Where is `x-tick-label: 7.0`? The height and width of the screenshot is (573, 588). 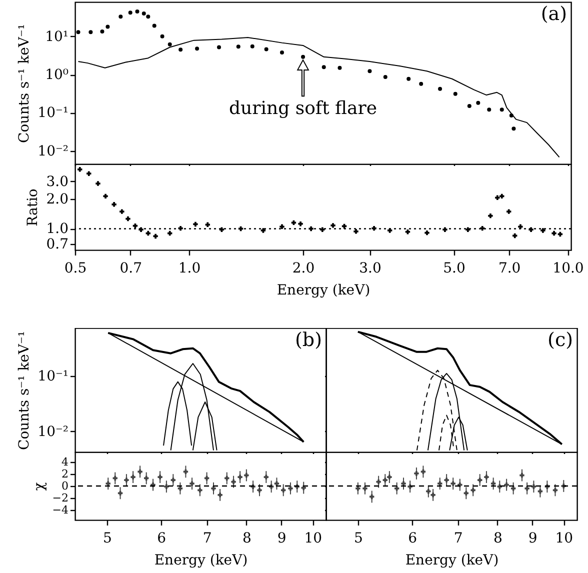
x-tick-label: 7.0 is located at coordinates (509, 268).